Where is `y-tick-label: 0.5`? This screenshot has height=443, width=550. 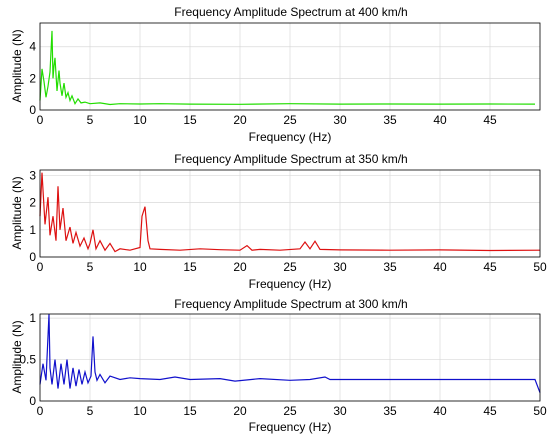 y-tick-label: 0.5 is located at coordinates (27, 360).